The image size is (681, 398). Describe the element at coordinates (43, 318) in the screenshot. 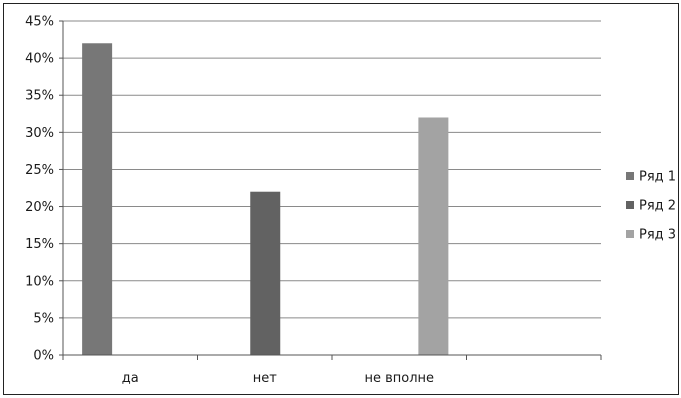

I see `y-tick-label: 5%` at that location.